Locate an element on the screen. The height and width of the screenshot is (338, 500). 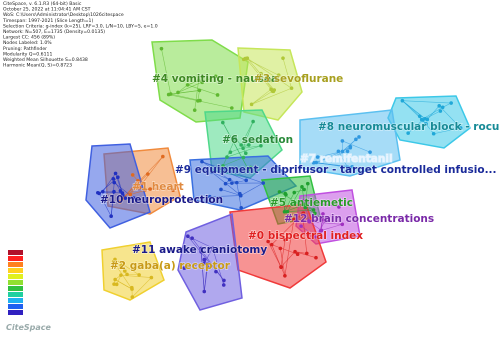
cluster-label: #8 neuromuscular block - rocuronium is located at coordinates (409, 127).